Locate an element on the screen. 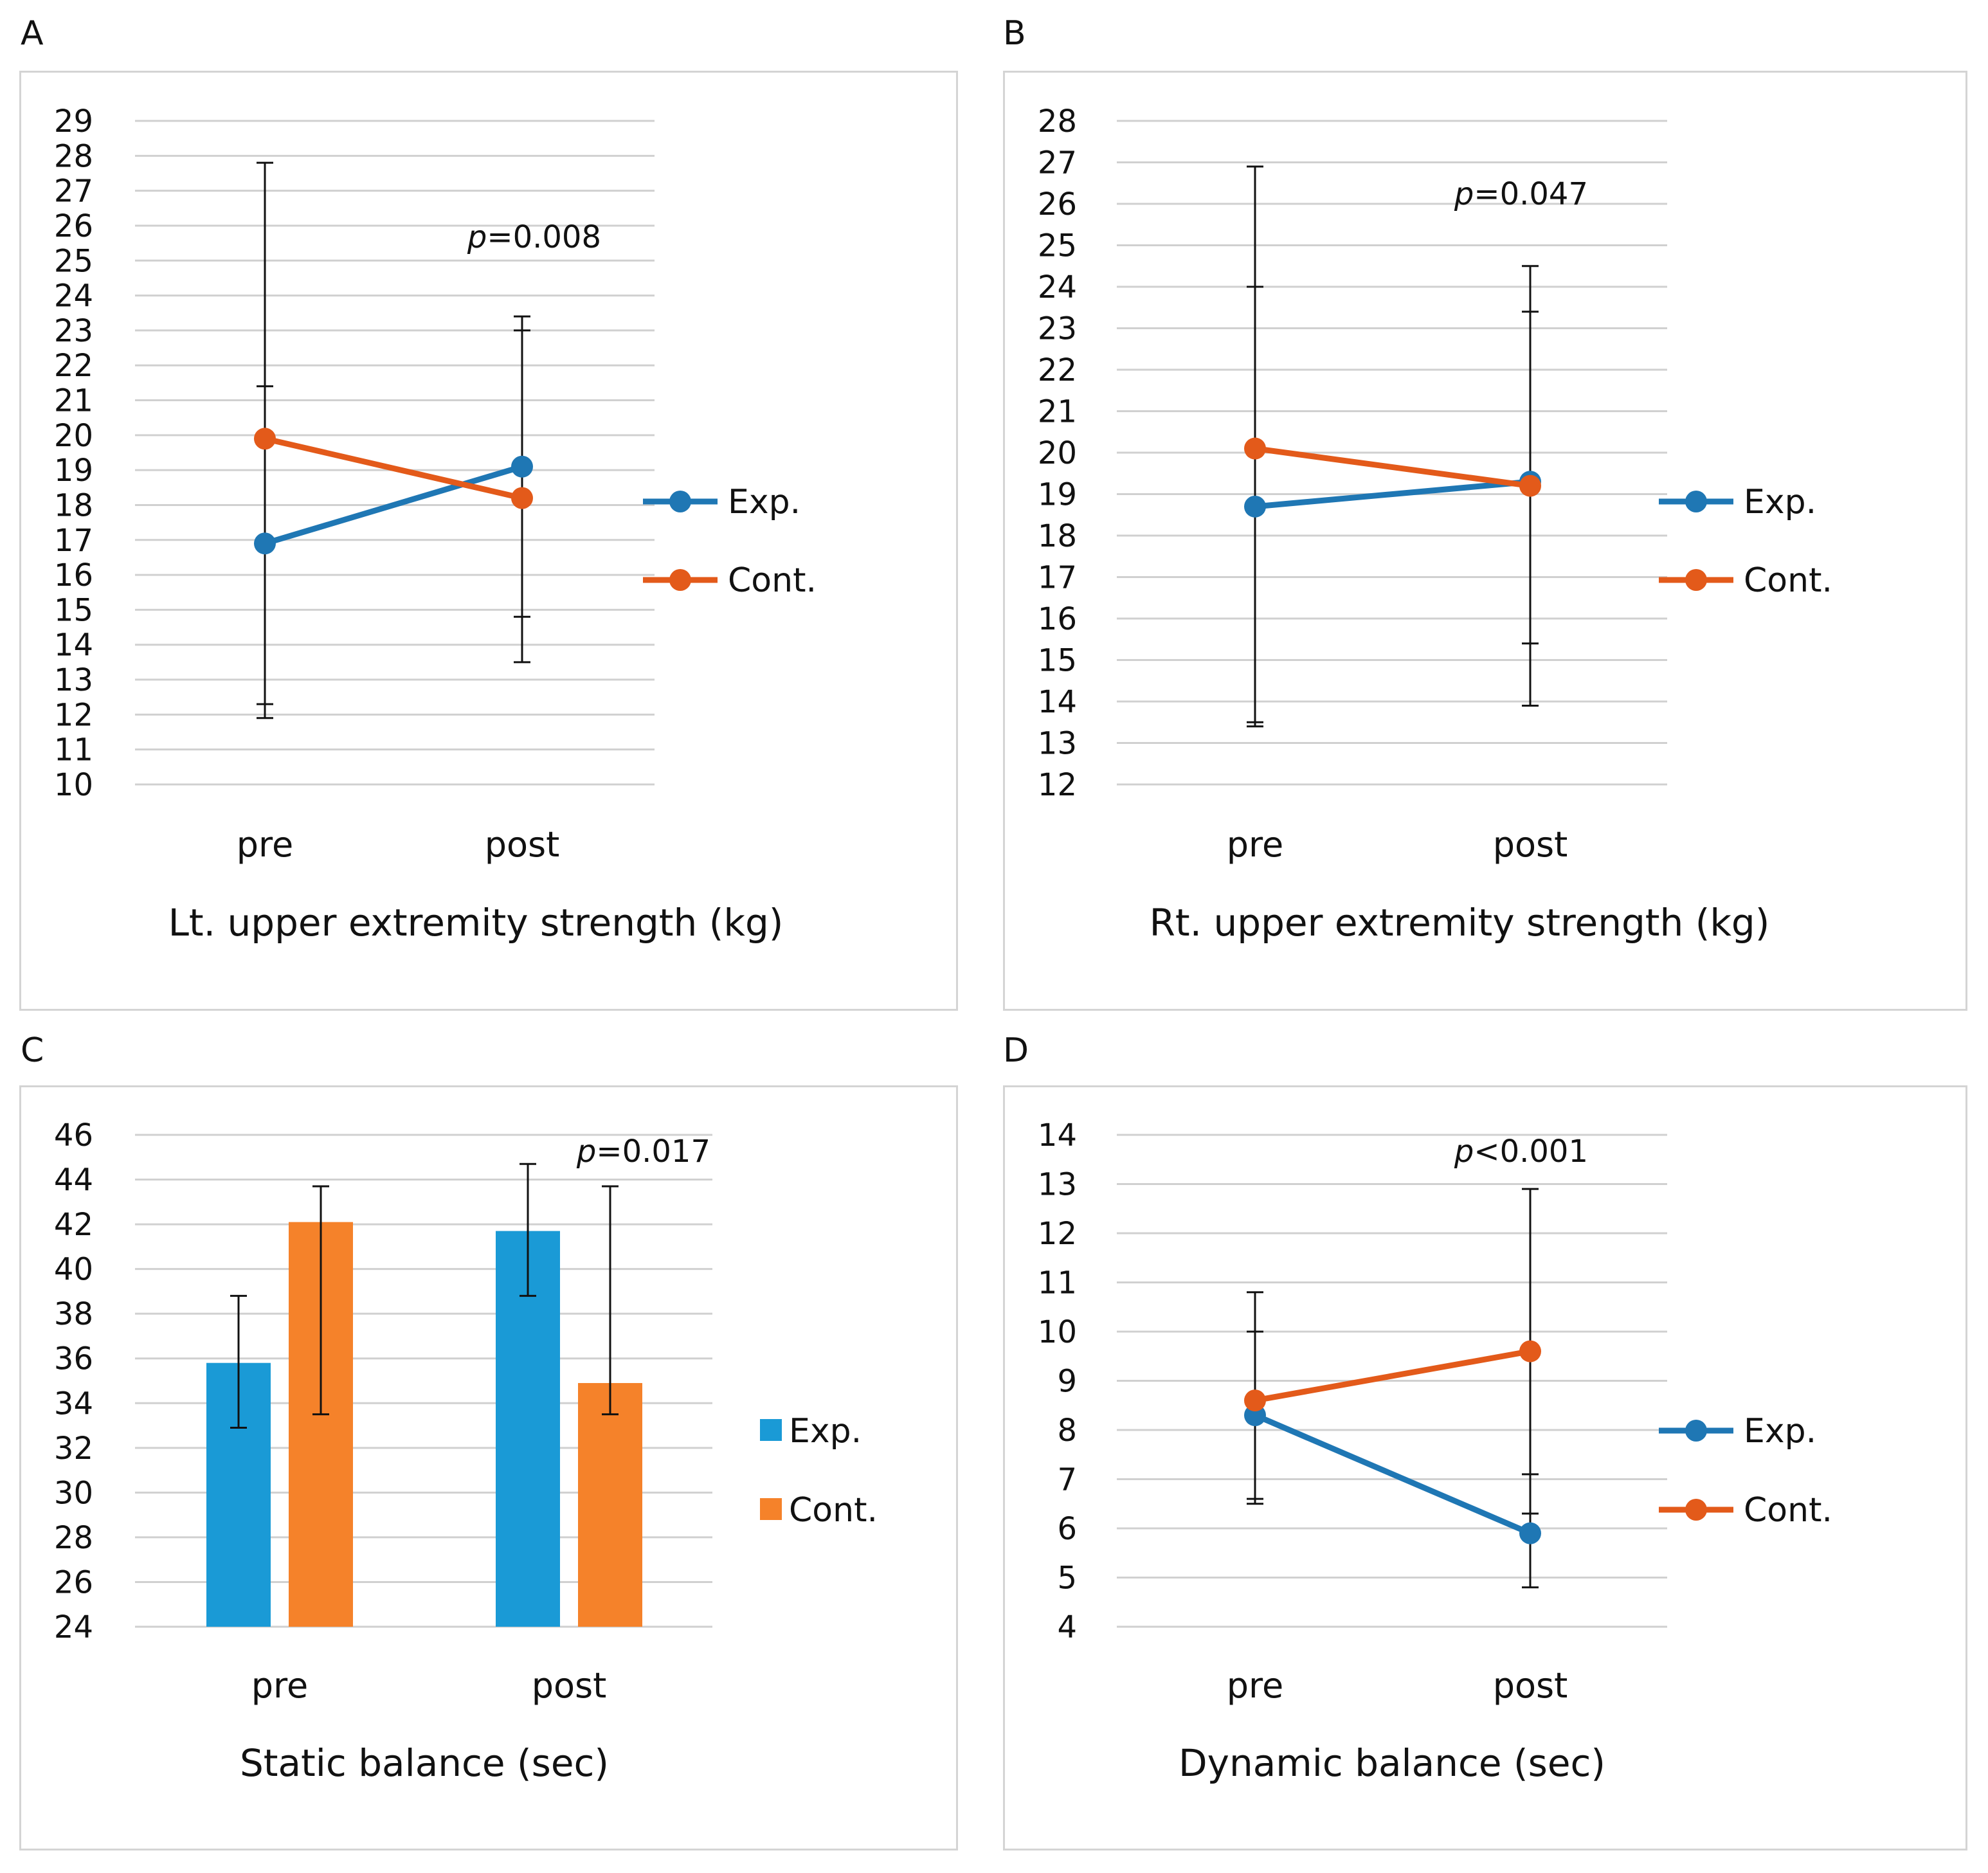  y-tick-label: 34 is located at coordinates (73, 1404).